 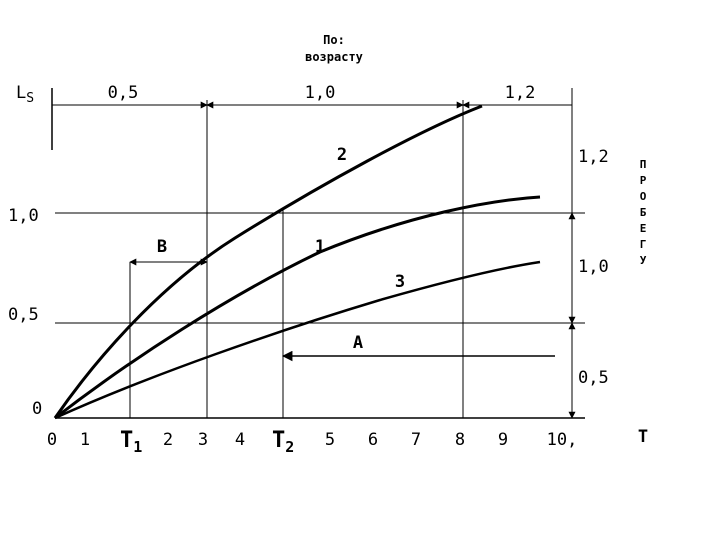 What do you see at coordinates (342, 155) in the screenshot?
I see `curve-label-2: 2` at bounding box center [342, 155].